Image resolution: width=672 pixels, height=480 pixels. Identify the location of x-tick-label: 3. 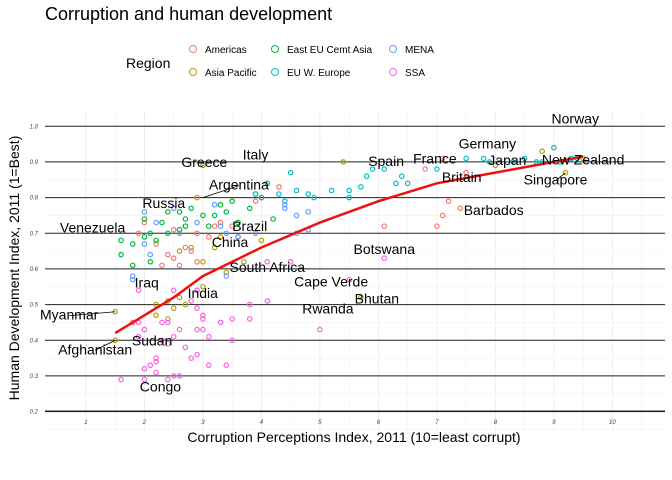
(203, 423).